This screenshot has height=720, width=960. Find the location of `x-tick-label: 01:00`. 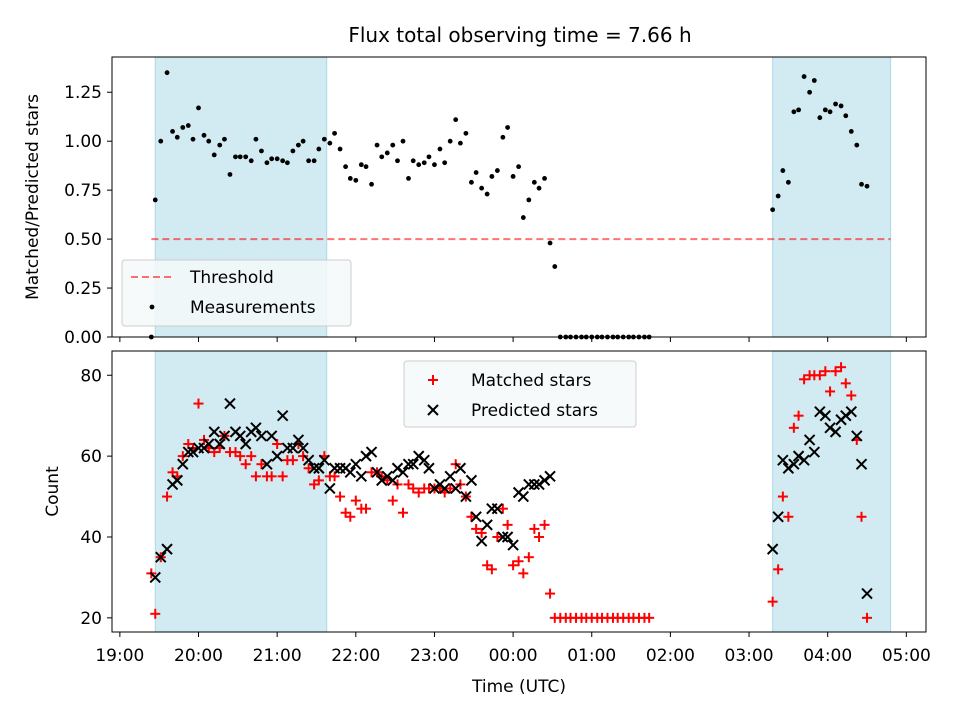

x-tick-label: 01:00 is located at coordinates (591, 656).